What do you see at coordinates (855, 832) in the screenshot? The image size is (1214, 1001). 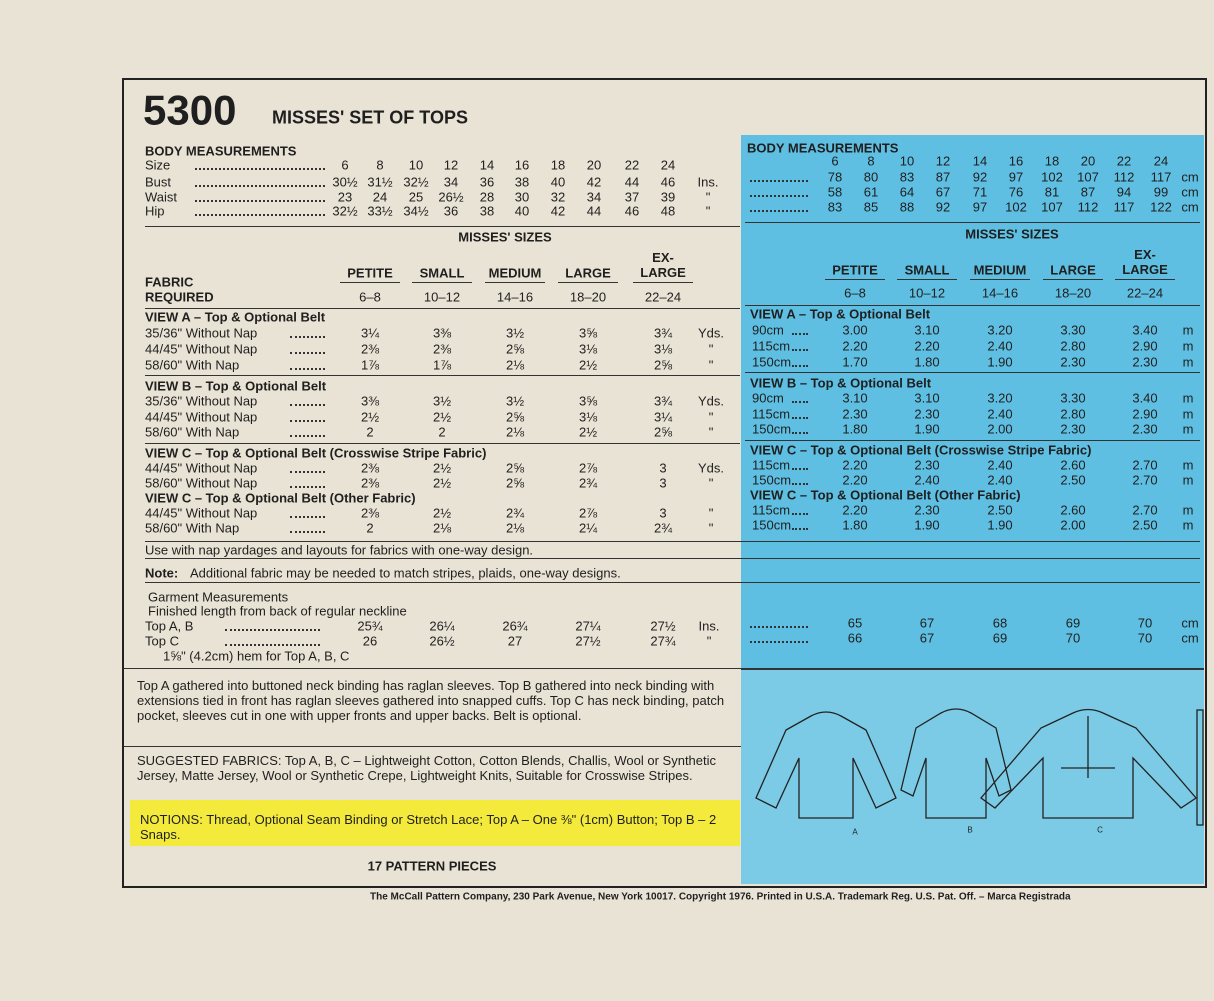 I see `view-label: A` at bounding box center [855, 832].